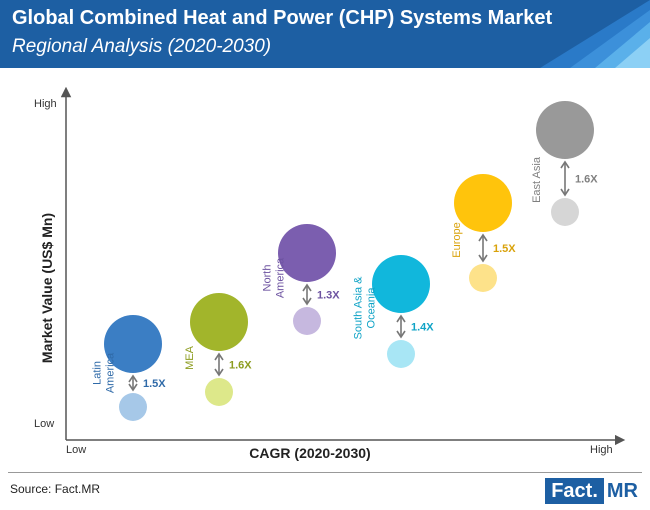  Describe the element at coordinates (142, 46) in the screenshot. I see `chart-subtitle: Regional Analysis (2020-2030)` at that location.